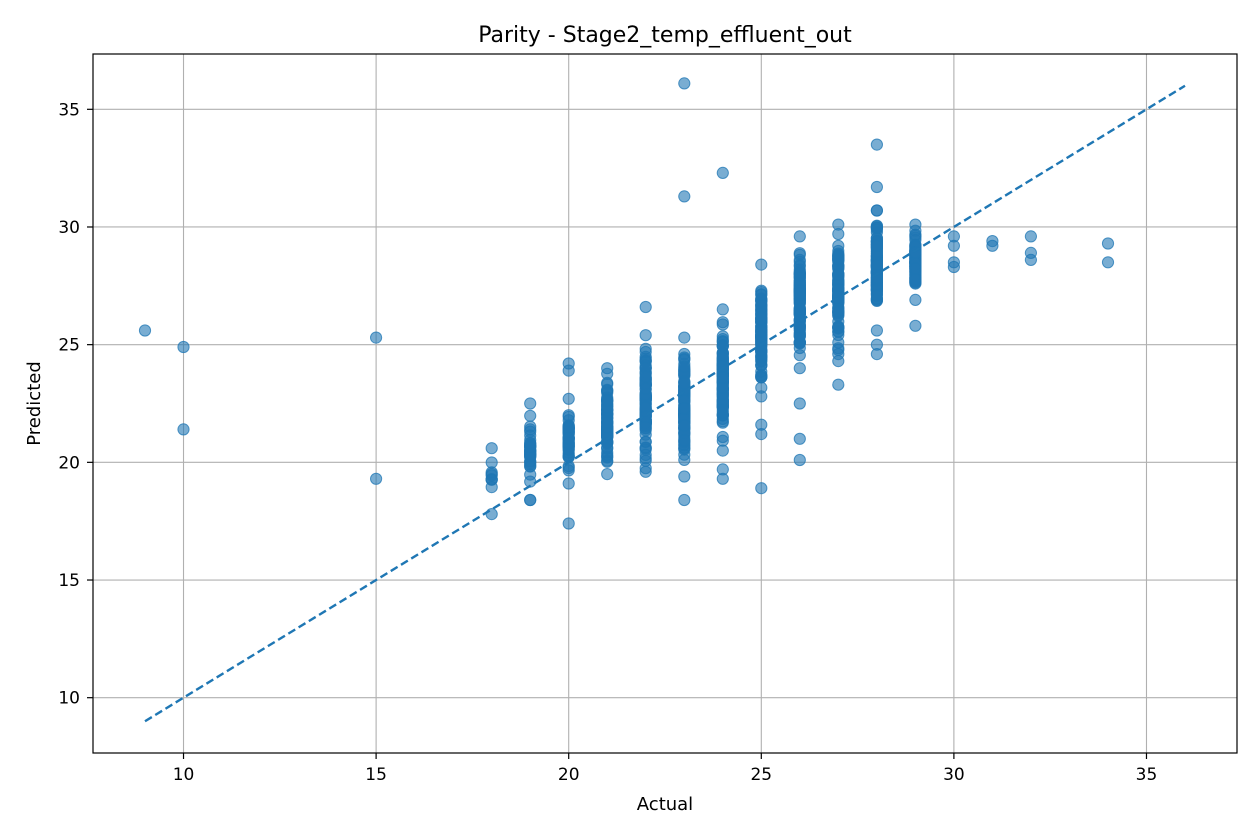 The width and height of the screenshot is (1260, 840). Describe the element at coordinates (954, 775) in the screenshot. I see `x-tick-label: 30` at that location.